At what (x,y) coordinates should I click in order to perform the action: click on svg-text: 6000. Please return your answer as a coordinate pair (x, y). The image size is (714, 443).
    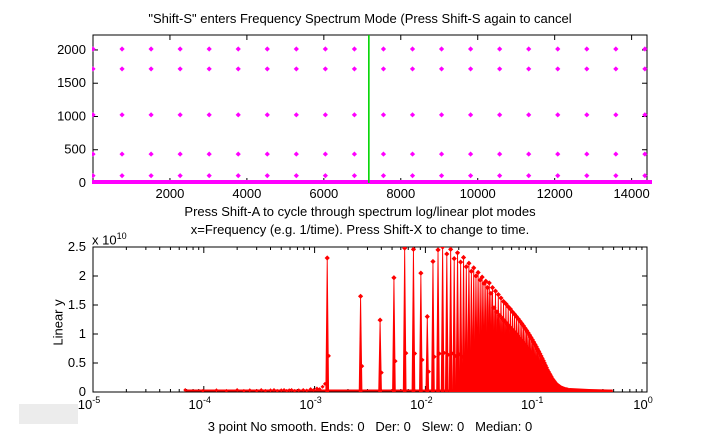
    Looking at the image, I should click on (323, 193).